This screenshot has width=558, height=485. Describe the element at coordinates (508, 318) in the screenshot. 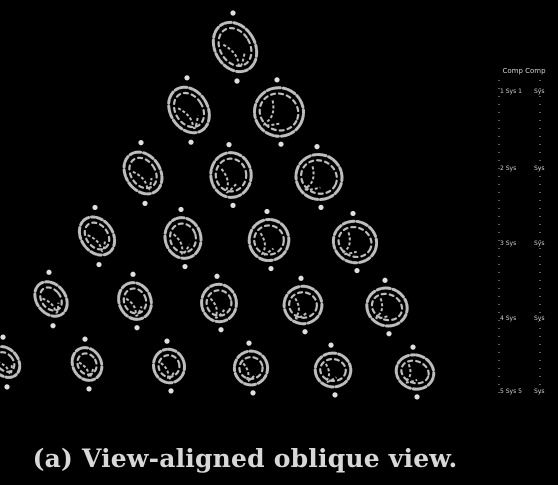

I see `axis-tick-label-left: 4 Sys` at that location.